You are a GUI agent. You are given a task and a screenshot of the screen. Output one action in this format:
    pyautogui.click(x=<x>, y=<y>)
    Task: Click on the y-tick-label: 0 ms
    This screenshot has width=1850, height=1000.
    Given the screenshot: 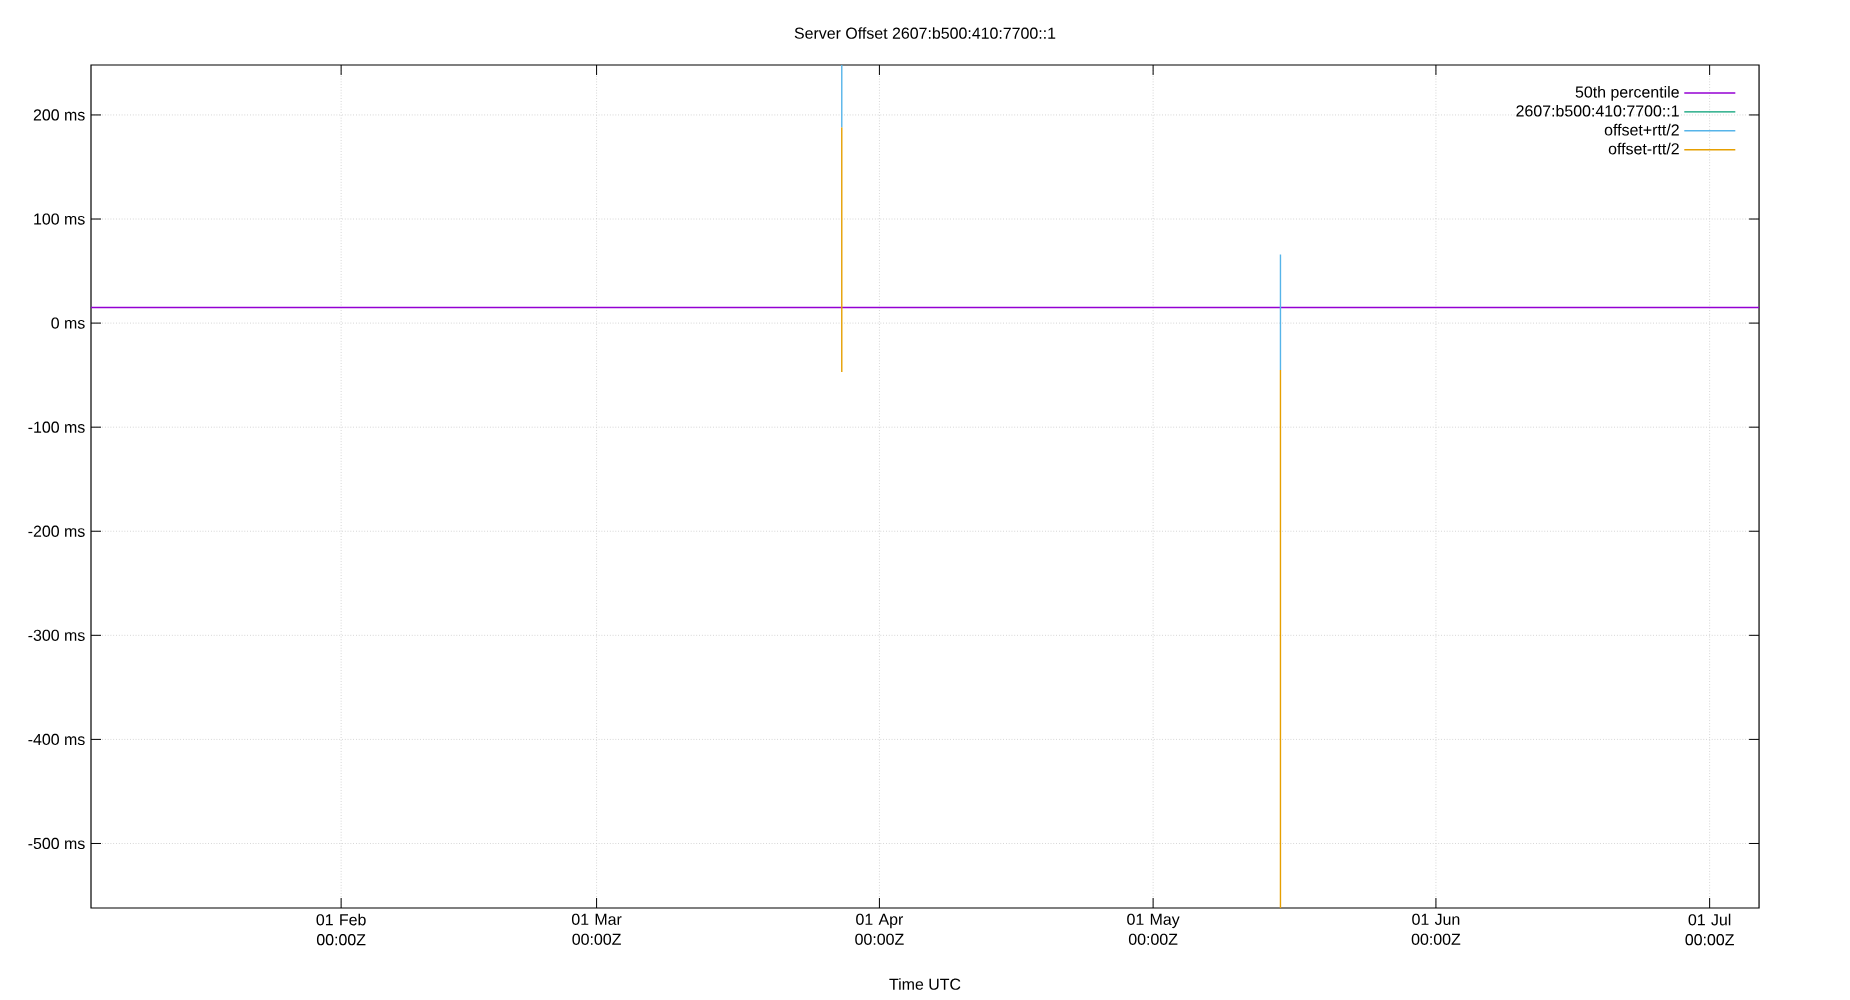 What is the action you would take?
    pyautogui.click(x=68, y=323)
    